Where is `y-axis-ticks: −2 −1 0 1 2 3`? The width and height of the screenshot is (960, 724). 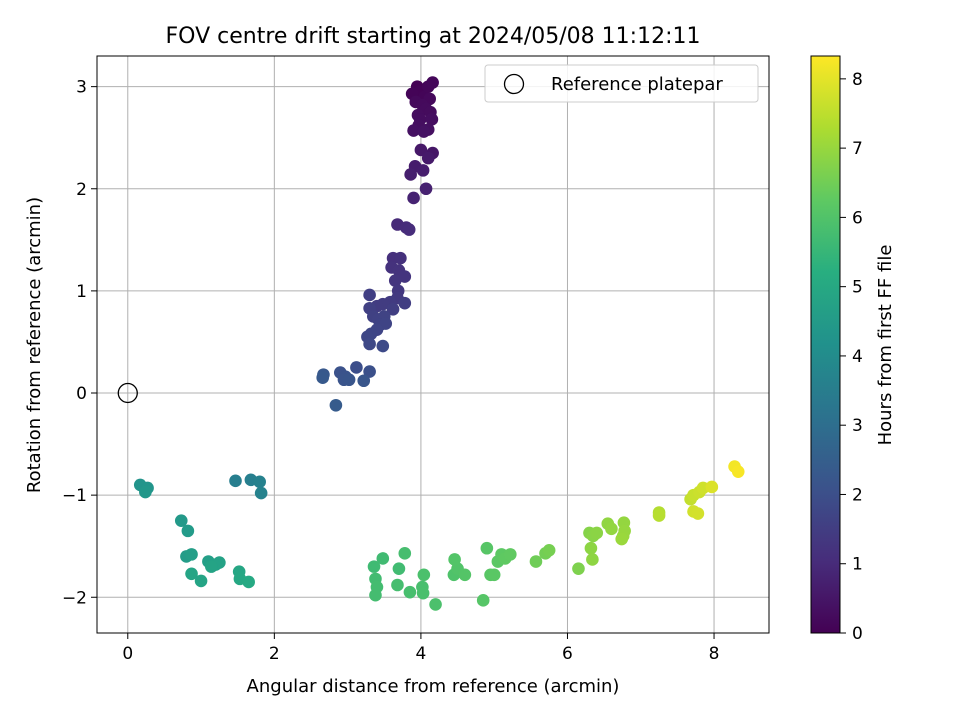
y-axis-ticks: −2 −1 0 1 2 3 is located at coordinates (79, 343).